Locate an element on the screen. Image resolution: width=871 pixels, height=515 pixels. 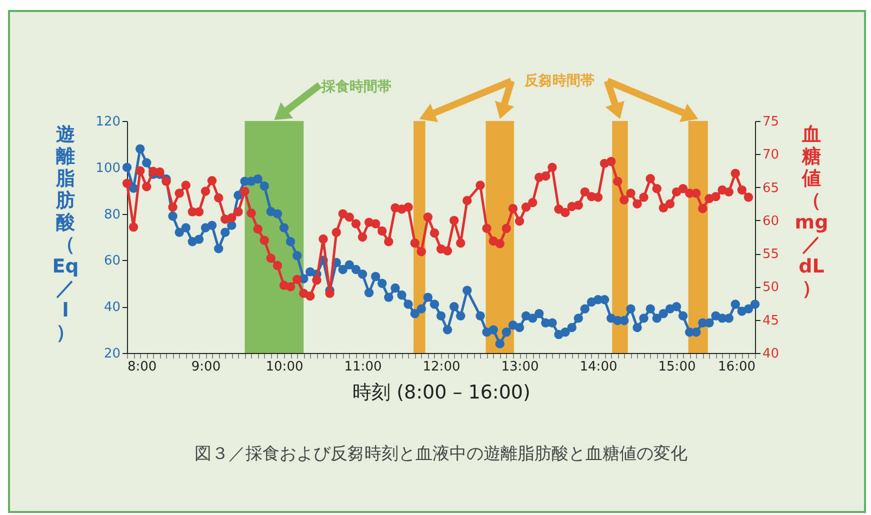
y-tick-label: 120 is located at coordinates (108, 122).